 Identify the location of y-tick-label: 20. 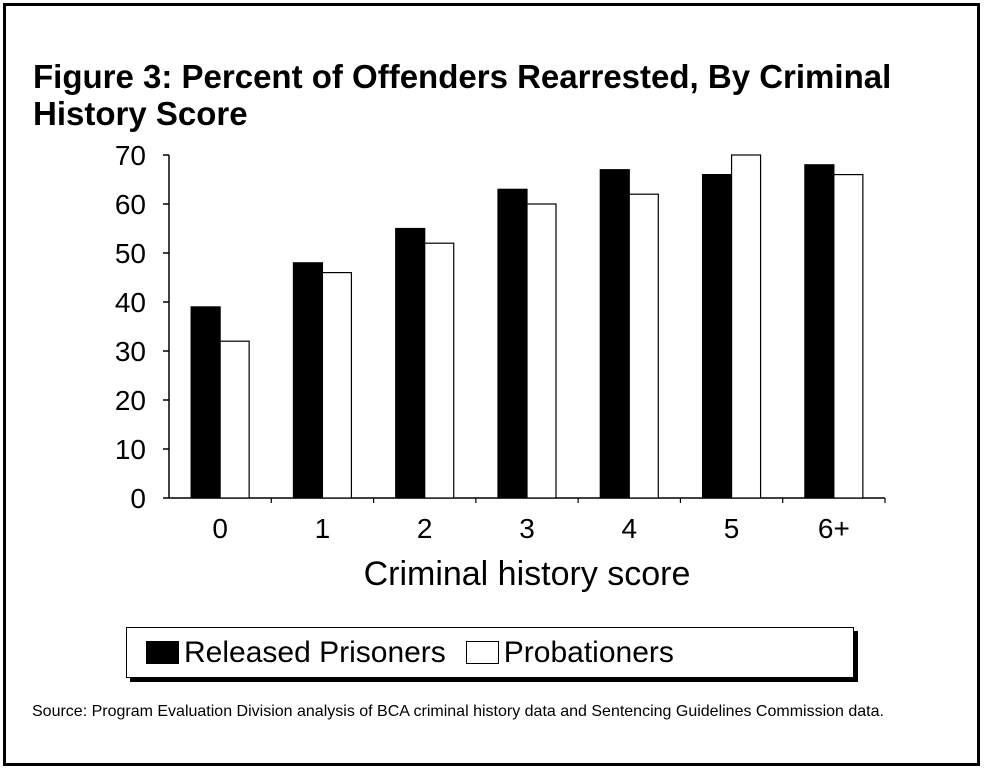
(130, 400).